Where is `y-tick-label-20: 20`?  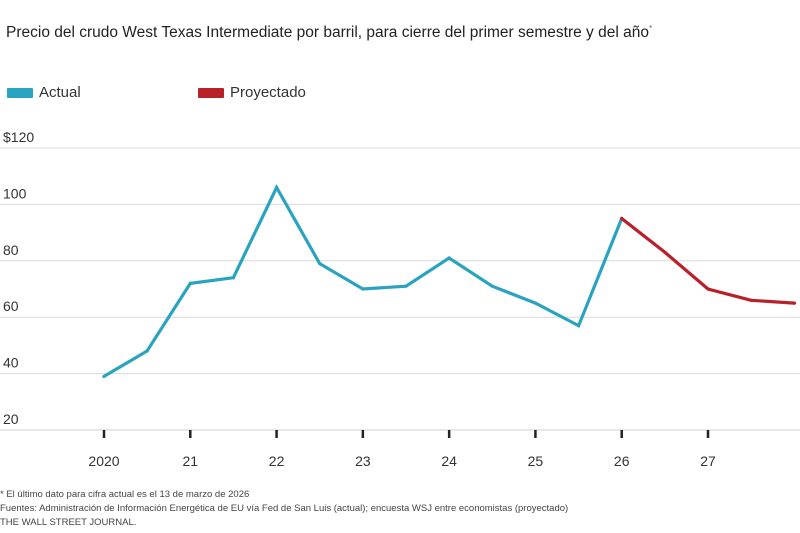
y-tick-label-20: 20 is located at coordinates (11, 419).